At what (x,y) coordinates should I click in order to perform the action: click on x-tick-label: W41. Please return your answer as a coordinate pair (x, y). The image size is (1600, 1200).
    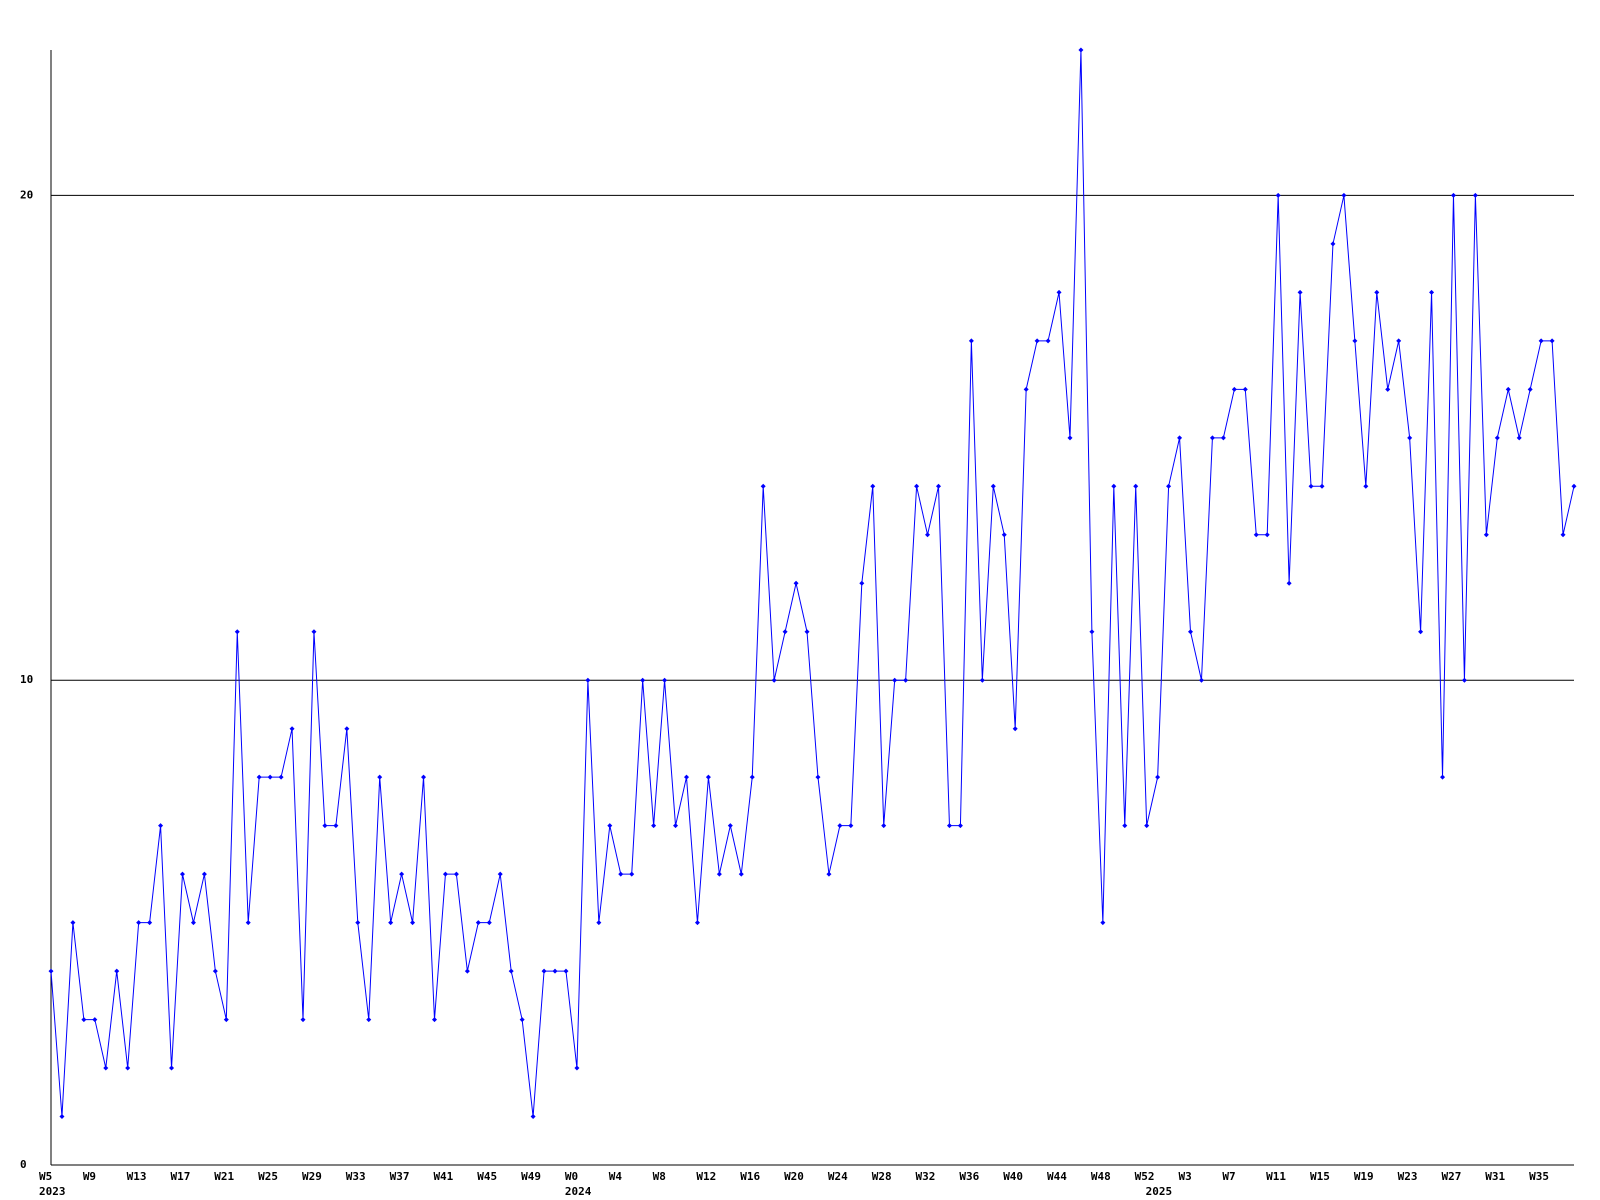
    Looking at the image, I should click on (443, 1176).